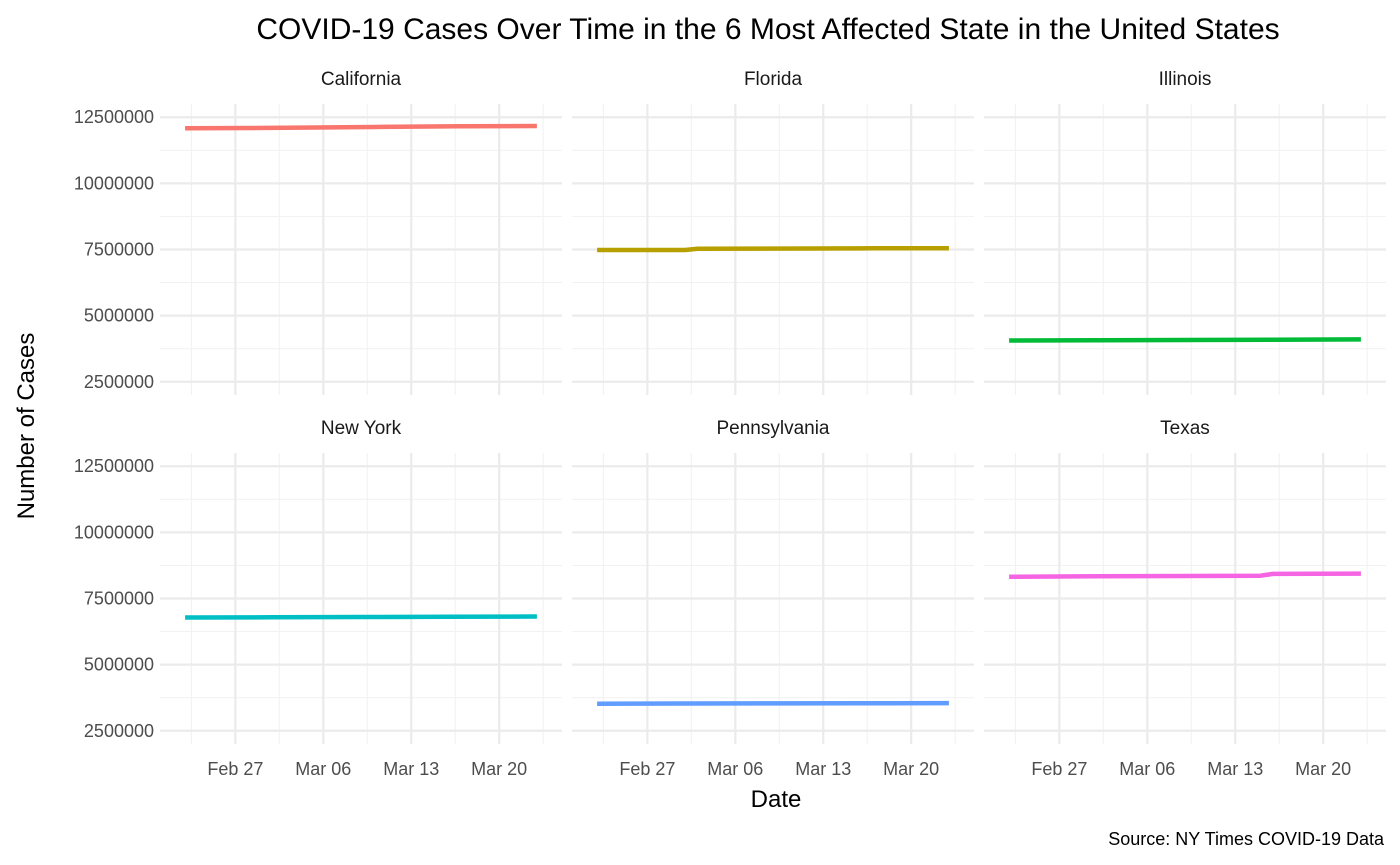 The width and height of the screenshot is (1400, 865). I want to click on panel-florida: Florida, so click(773, 232).